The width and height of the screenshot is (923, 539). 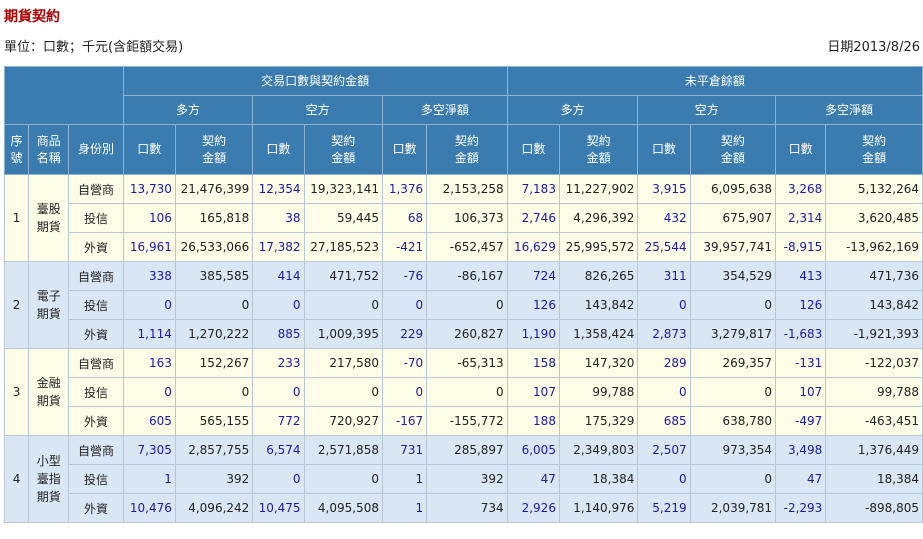 I want to click on cell-trade-short-amount: 27,185,523, so click(x=343, y=247).